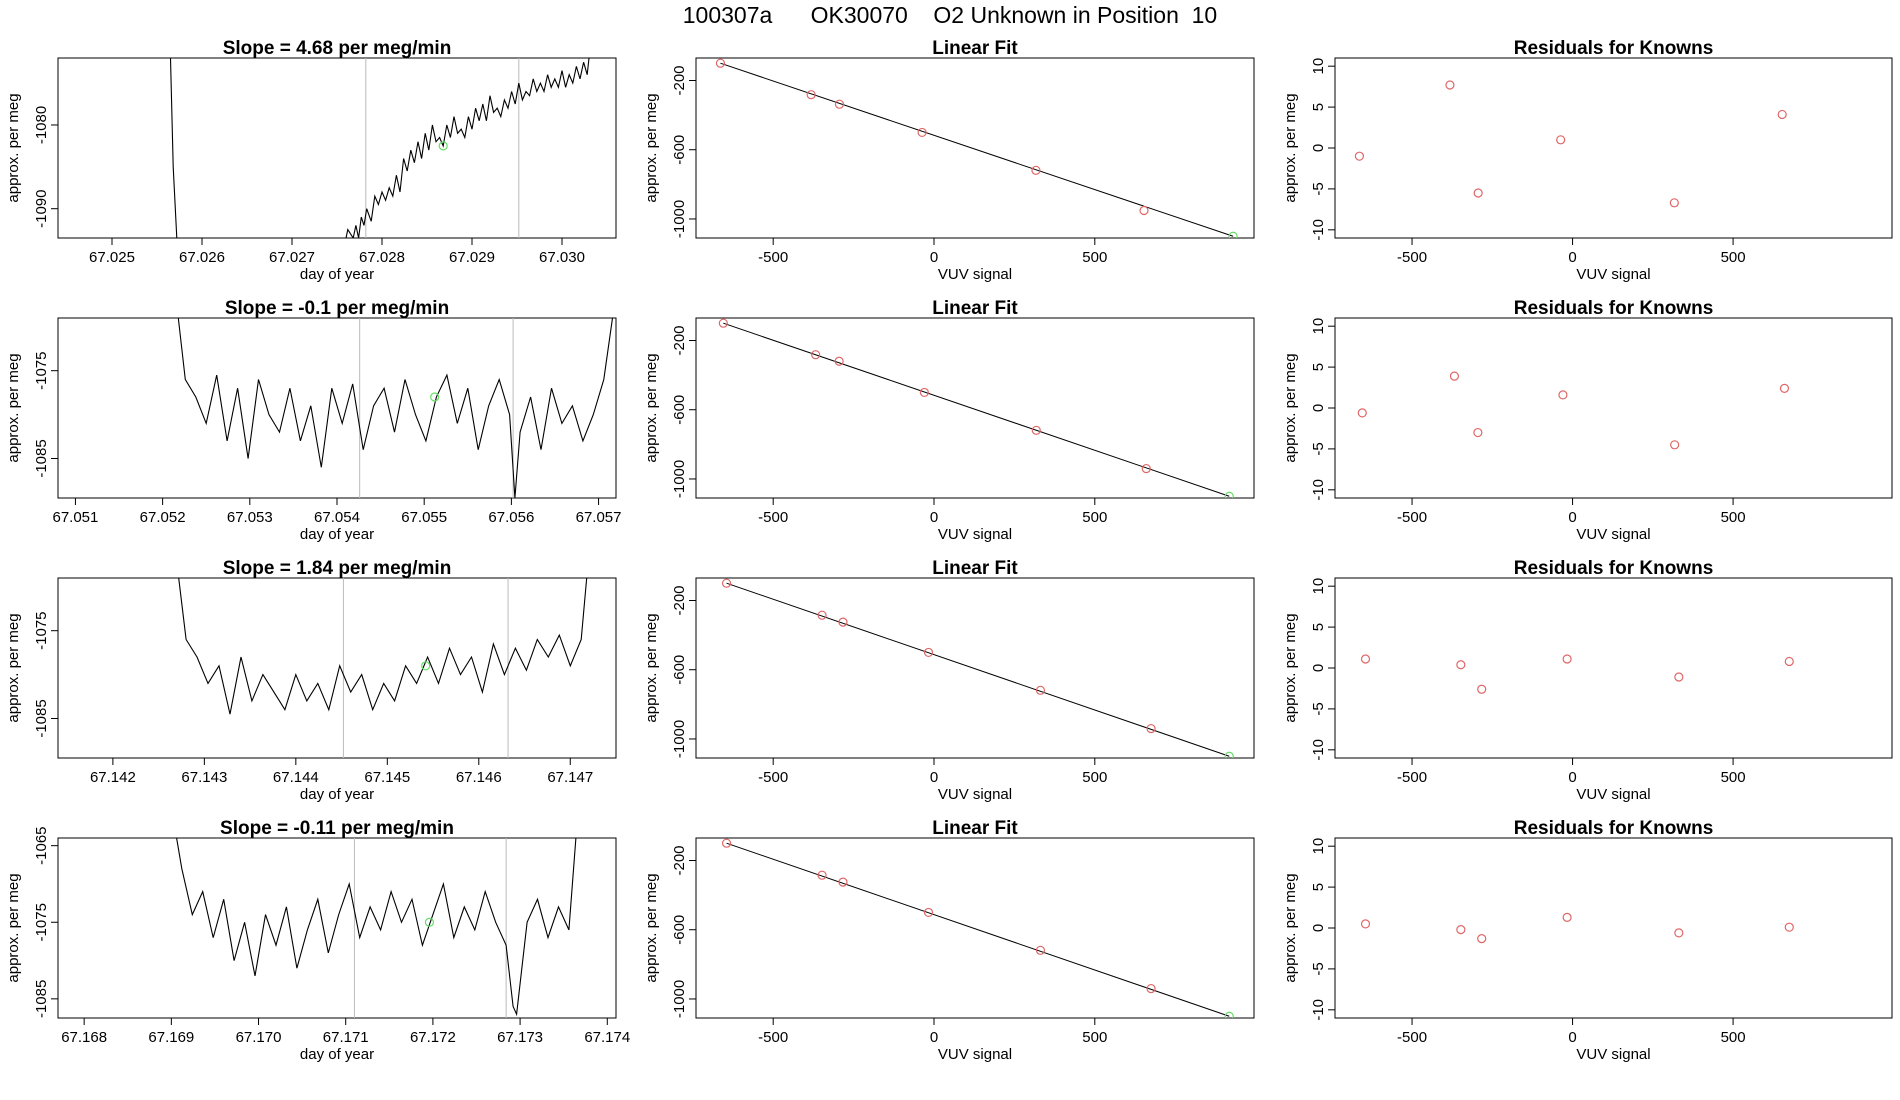 This screenshot has height=1100, width=1900. What do you see at coordinates (599, 517) in the screenshot?
I see `x-tick-label: 67.057` at bounding box center [599, 517].